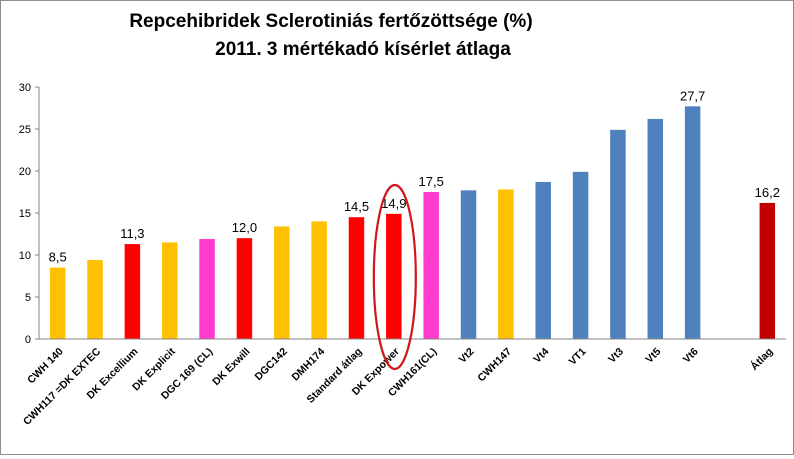 The image size is (794, 459). I want to click on category-label: Vt6, so click(691, 356).